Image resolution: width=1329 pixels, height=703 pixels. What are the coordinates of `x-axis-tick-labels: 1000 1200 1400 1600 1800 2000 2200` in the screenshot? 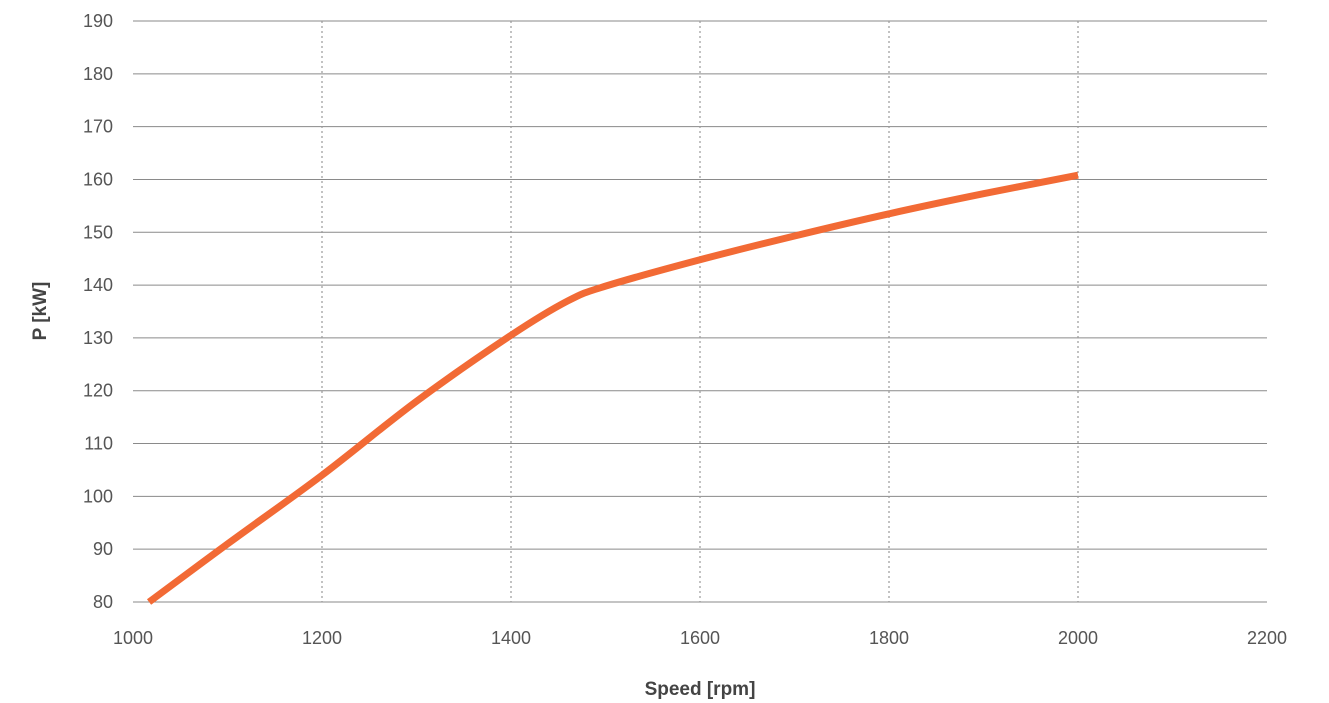 It's located at (700, 638).